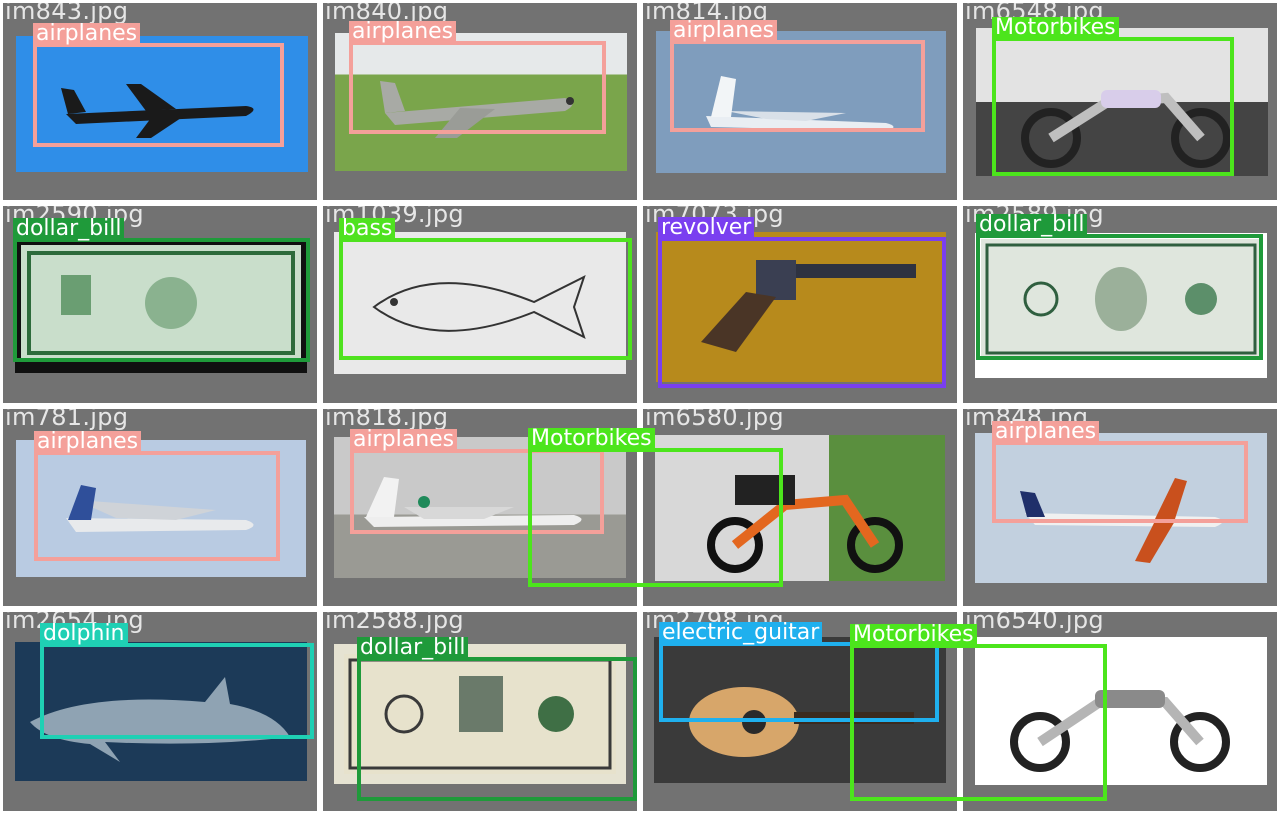  What do you see at coordinates (707, 14) in the screenshot?
I see `filename-label: im814.jpg` at bounding box center [707, 14].